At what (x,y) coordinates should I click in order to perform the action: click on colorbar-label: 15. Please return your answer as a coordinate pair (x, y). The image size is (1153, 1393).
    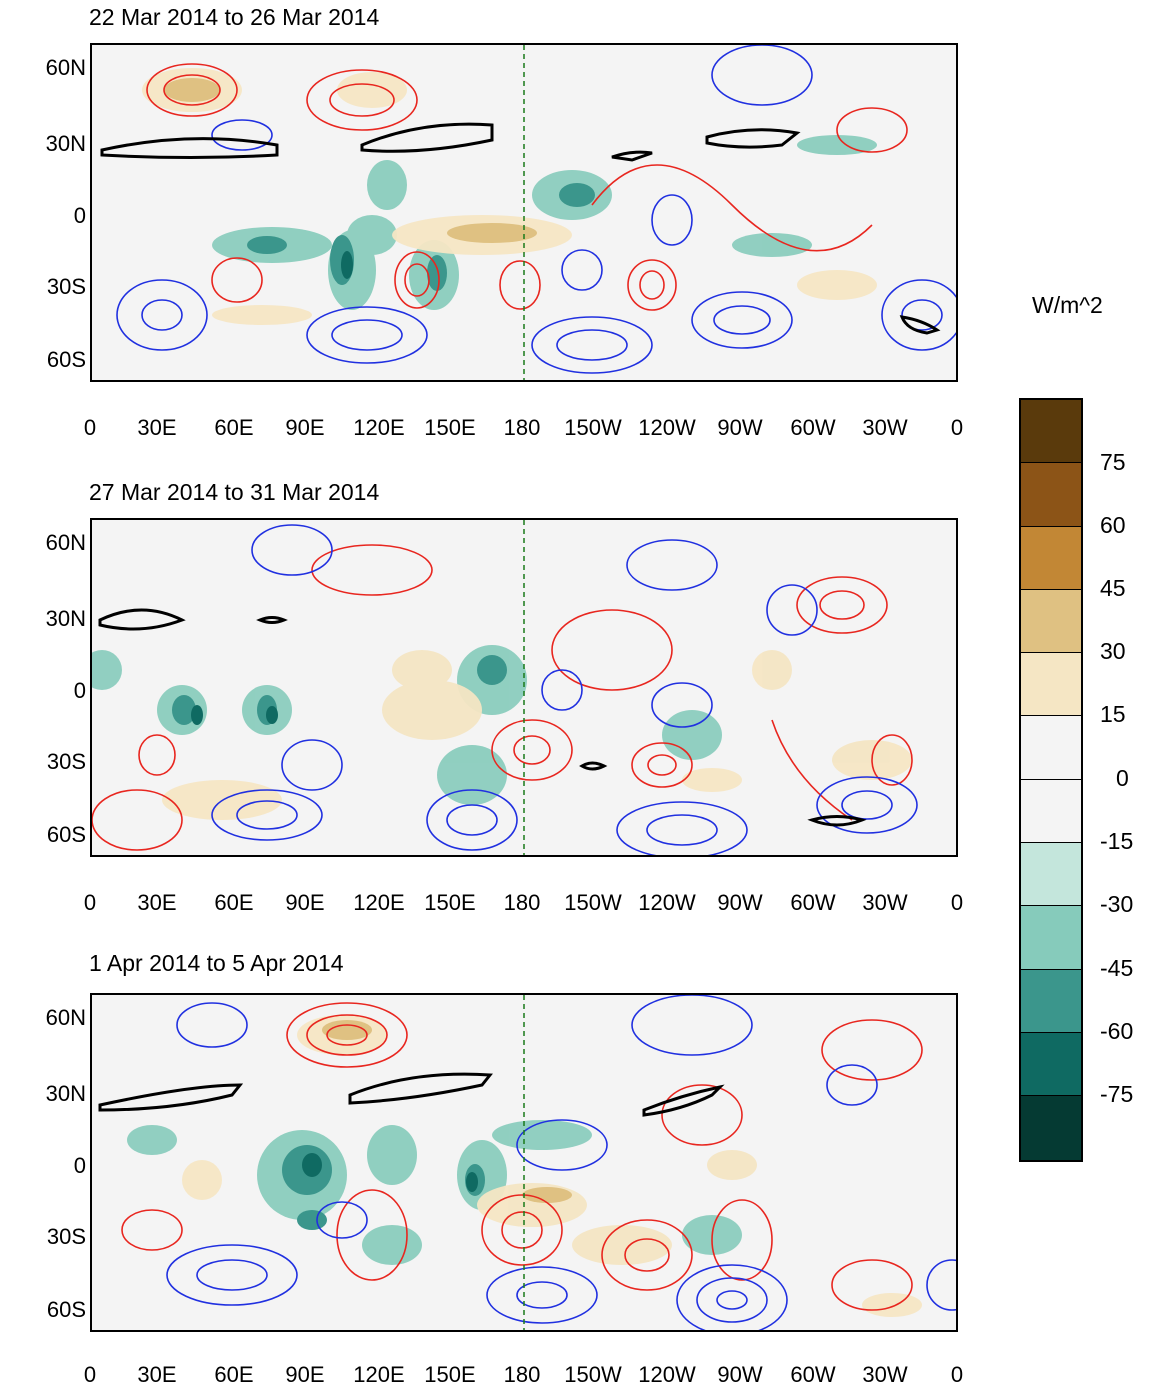
    Looking at the image, I should click on (1113, 714).